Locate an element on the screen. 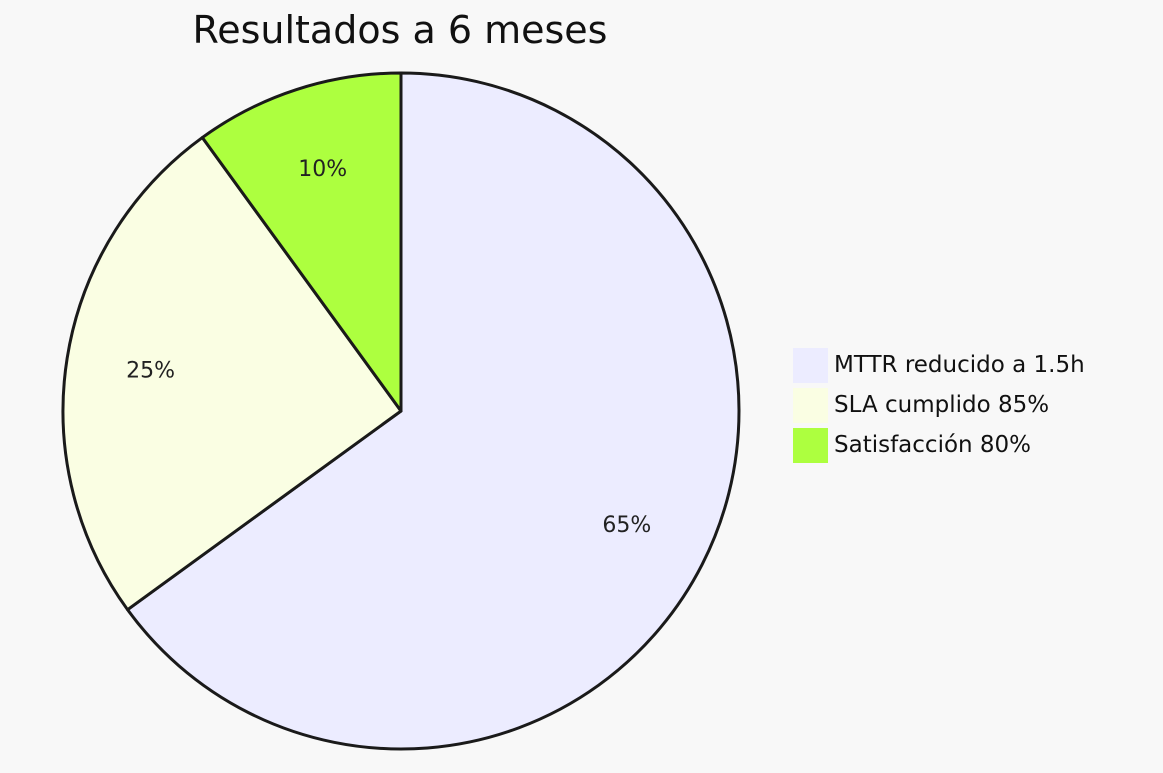  legend-label: Satisfacción 80% is located at coordinates (933, 445).